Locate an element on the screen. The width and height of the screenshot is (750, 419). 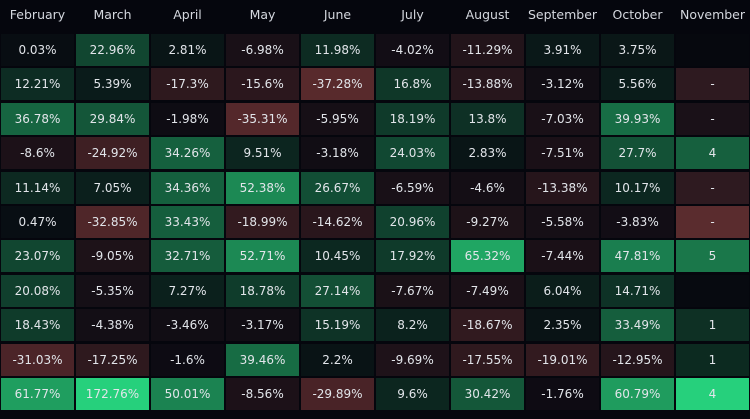
heatmap-cell: 27.7% is located at coordinates (637, 153).